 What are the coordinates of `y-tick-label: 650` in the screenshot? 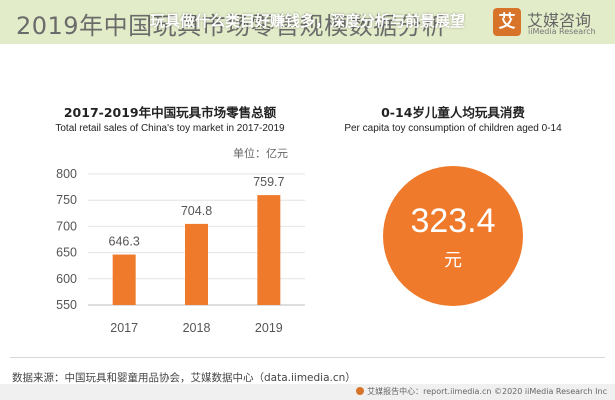 It's located at (66, 253).